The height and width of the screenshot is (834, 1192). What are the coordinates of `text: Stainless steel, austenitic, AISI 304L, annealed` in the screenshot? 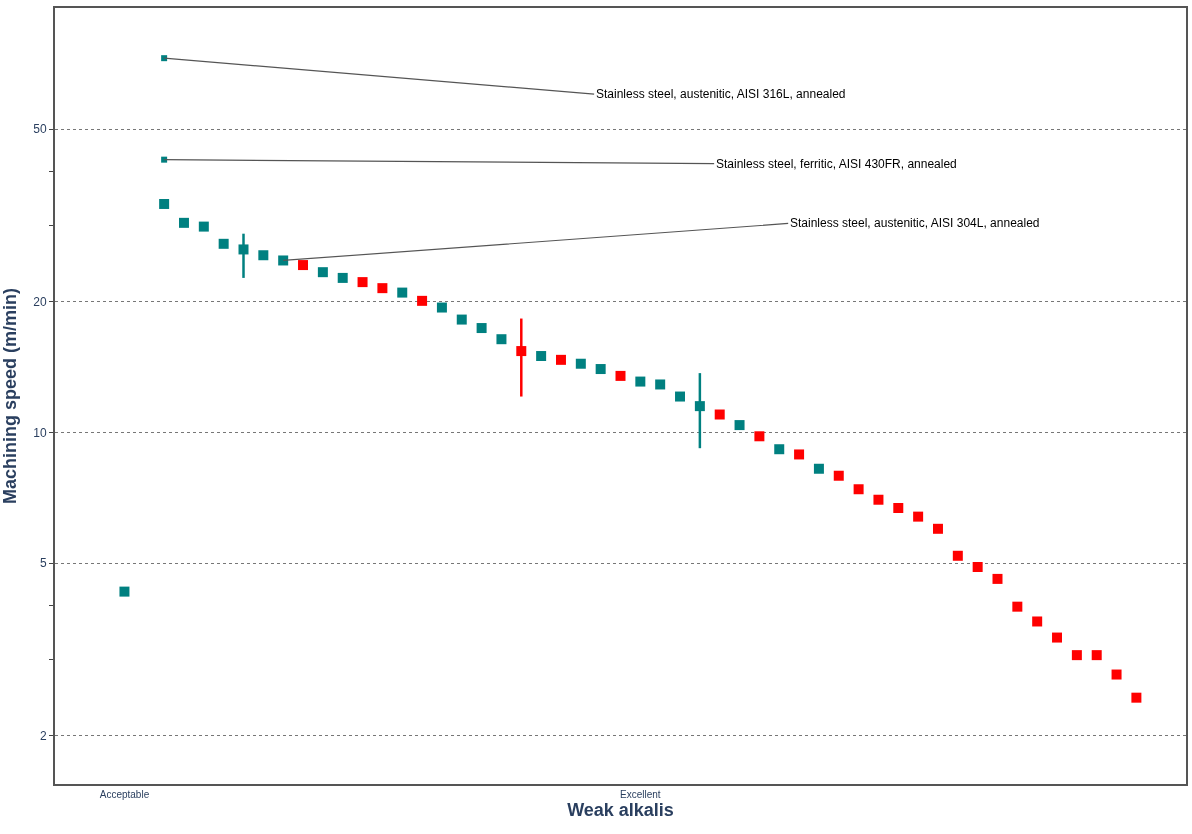 It's located at (915, 223).